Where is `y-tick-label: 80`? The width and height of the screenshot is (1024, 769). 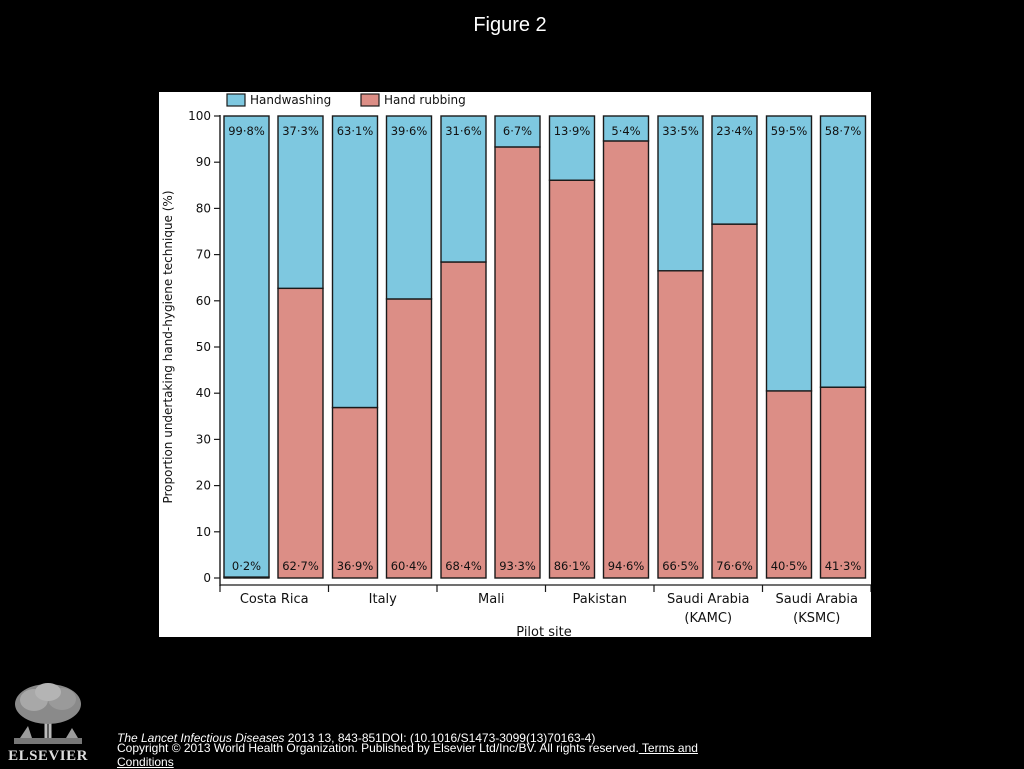 y-tick-label: 80 is located at coordinates (203, 208).